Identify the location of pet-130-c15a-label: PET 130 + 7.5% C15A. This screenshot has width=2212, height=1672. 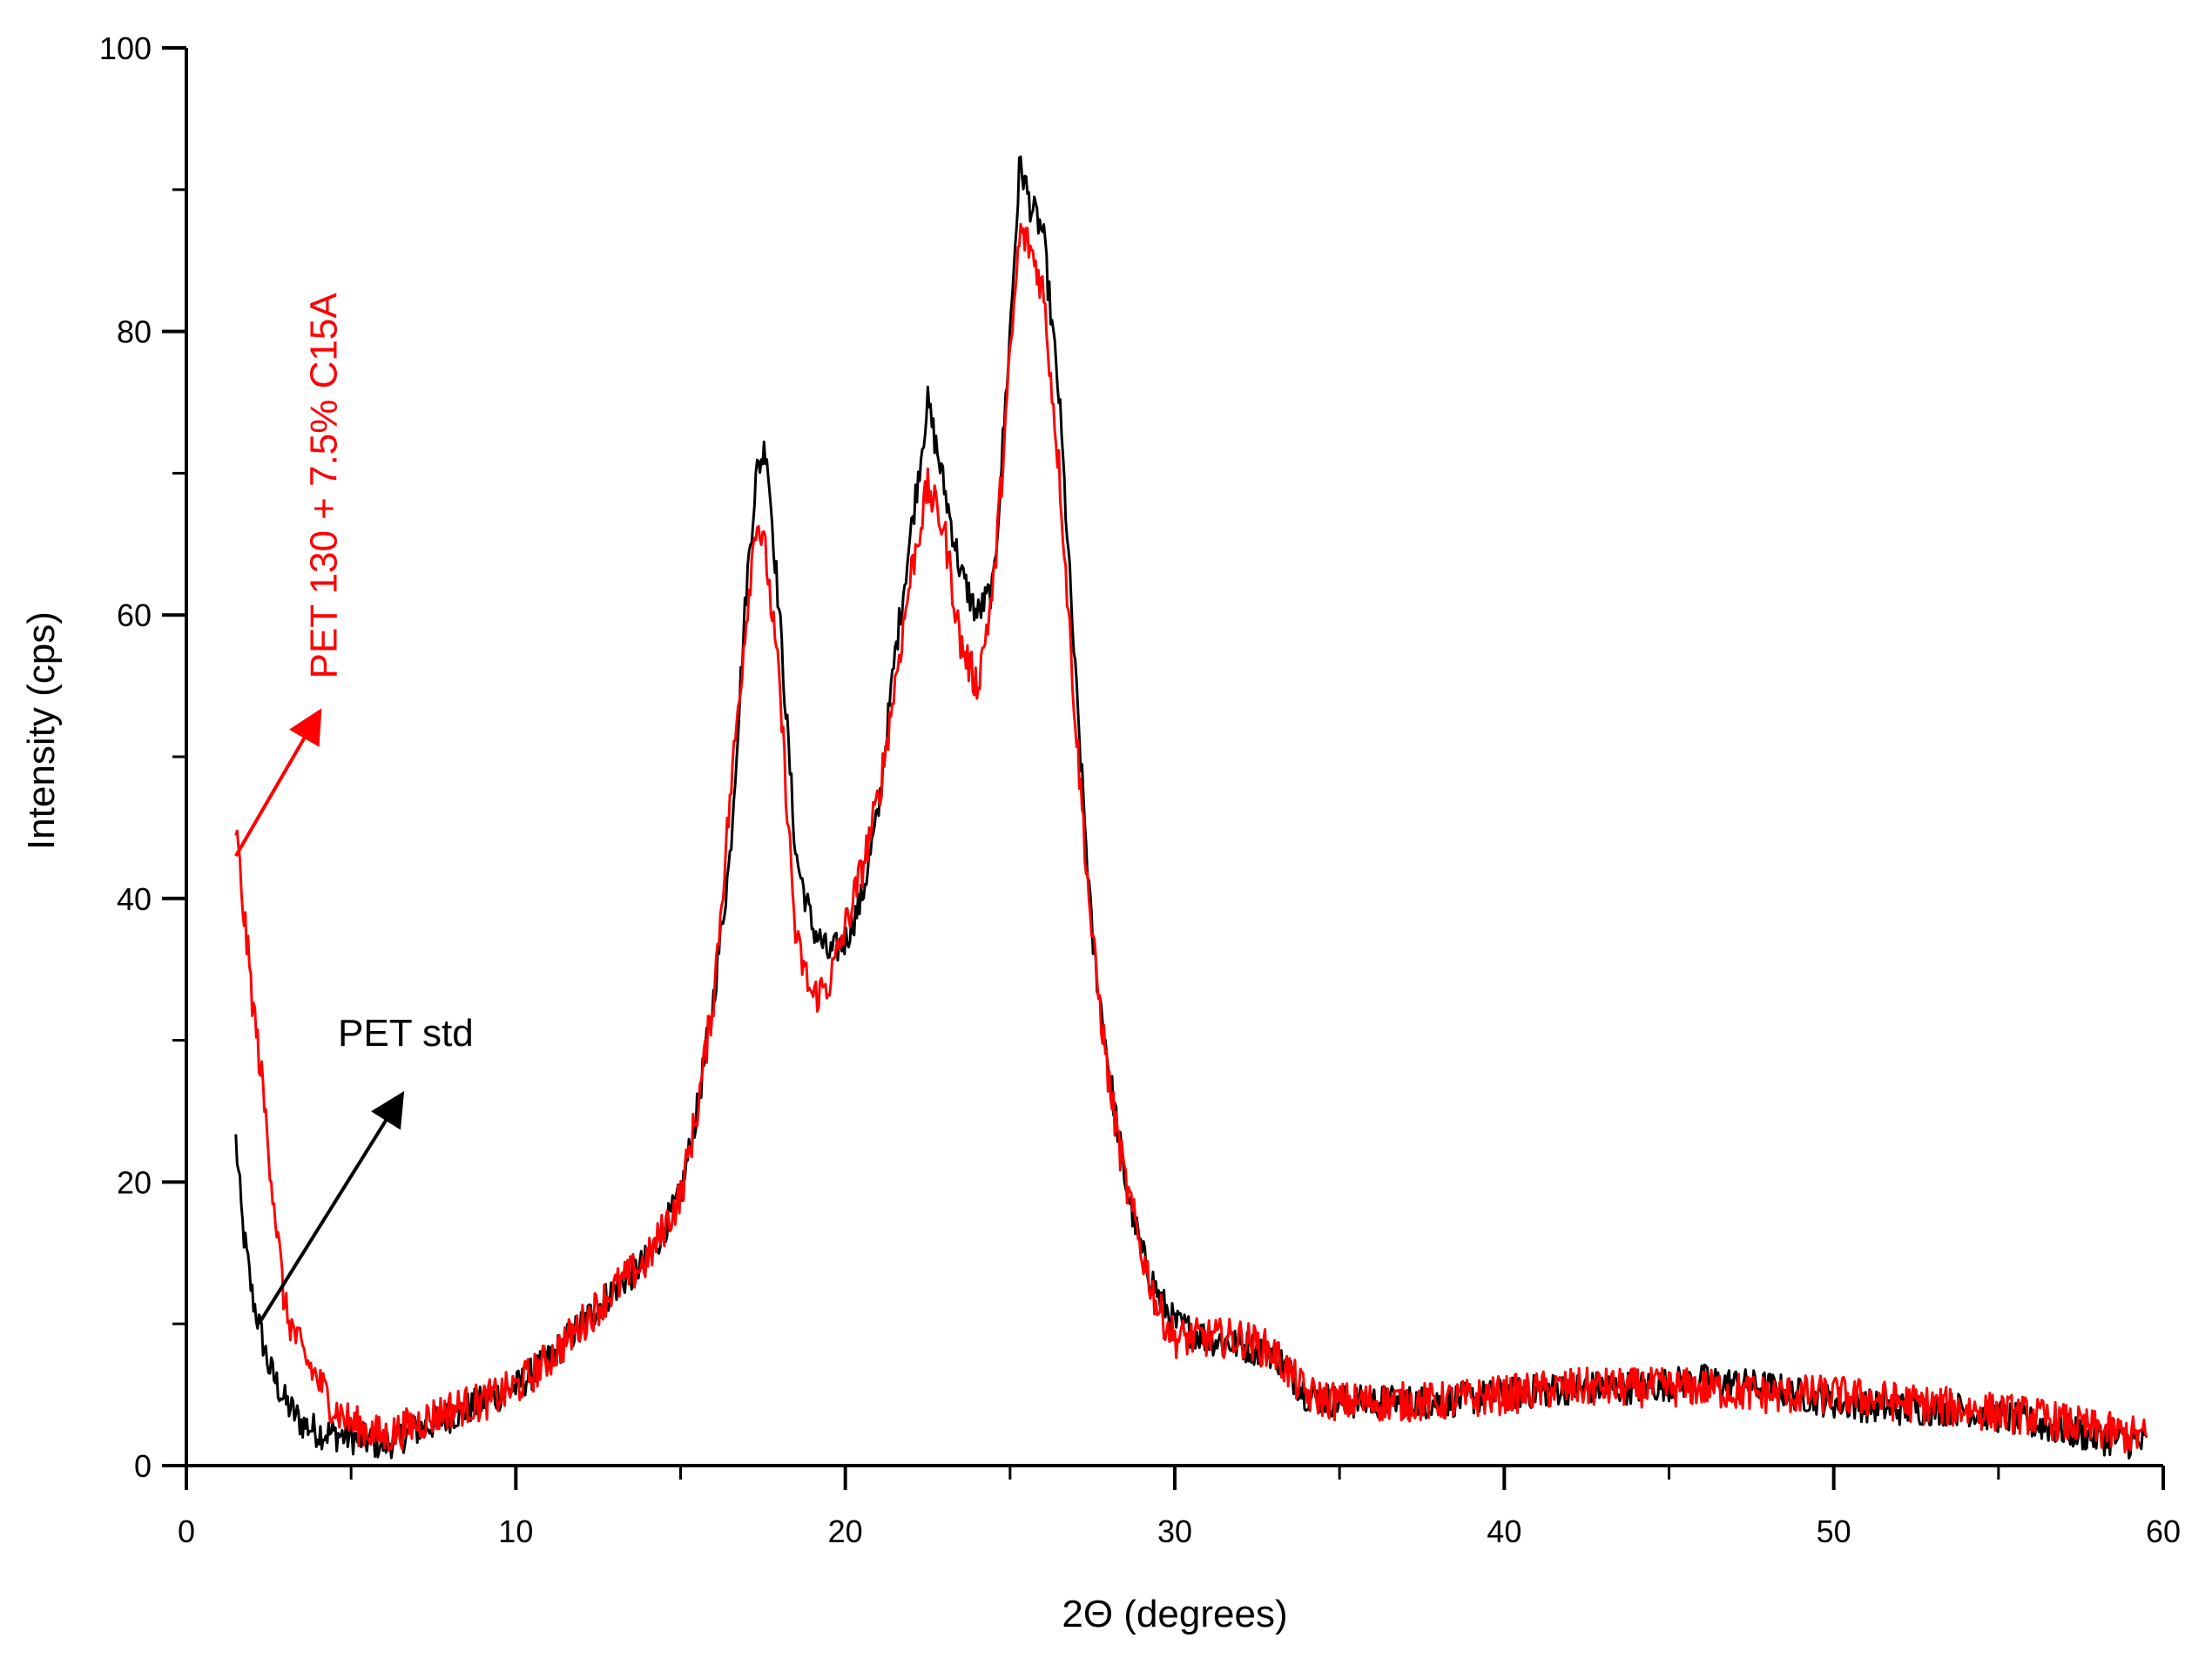
(323, 486).